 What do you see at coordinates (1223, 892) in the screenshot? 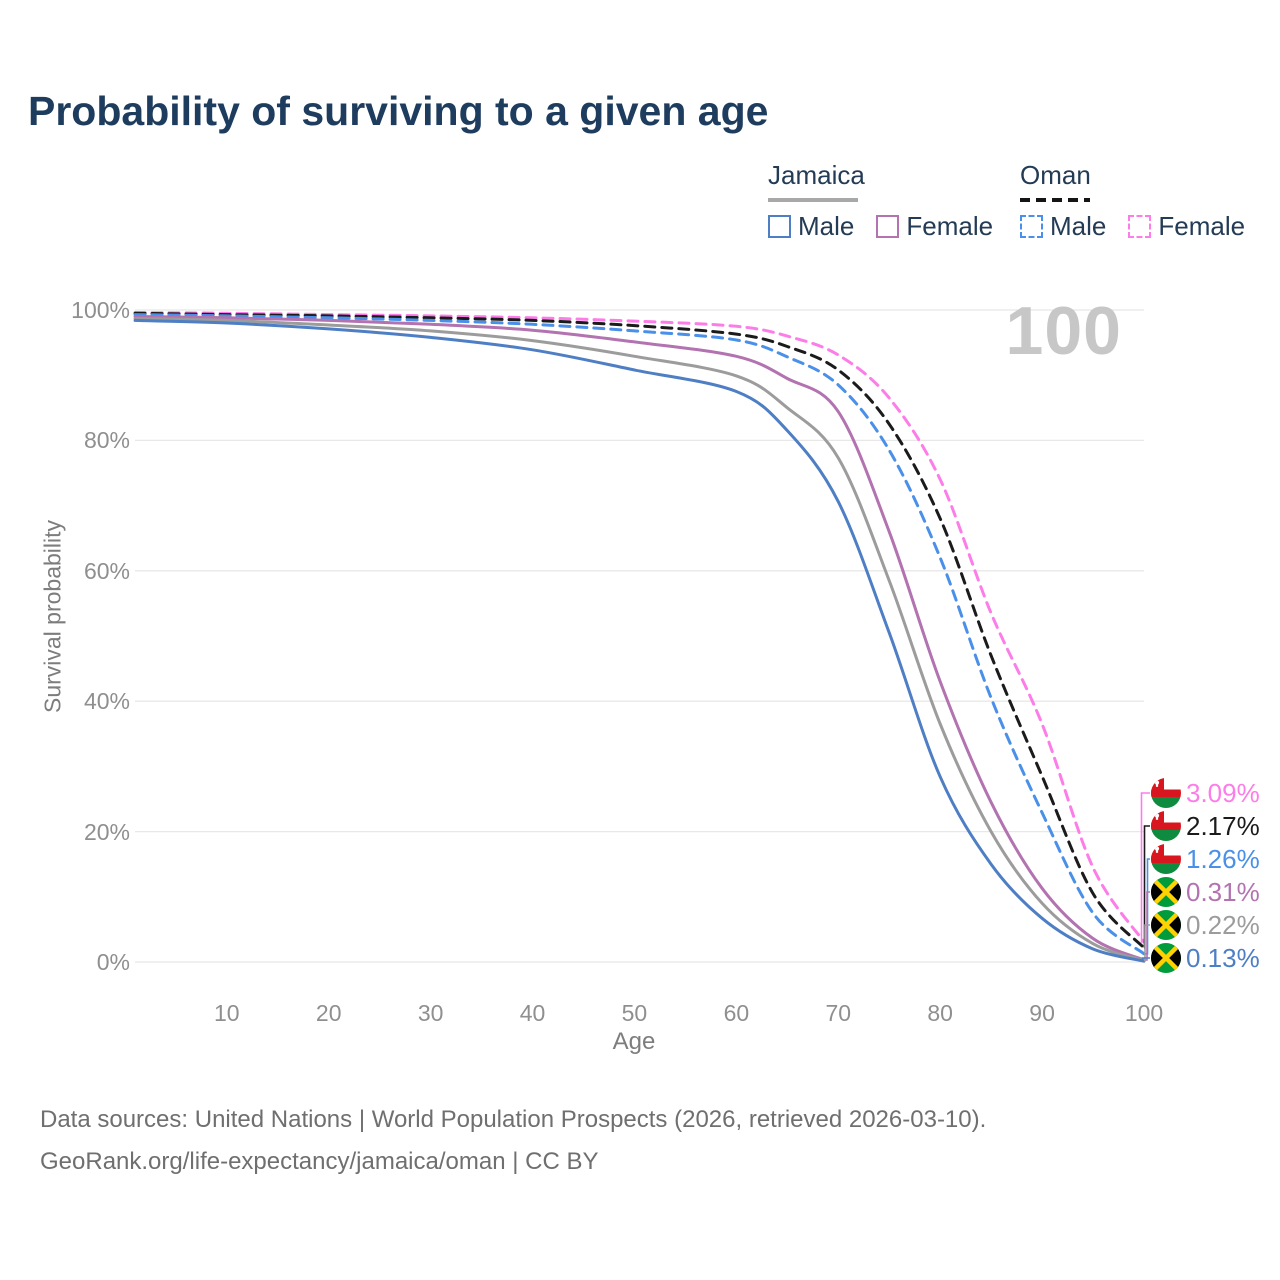
I see `end-label-value: 0.31%` at bounding box center [1223, 892].